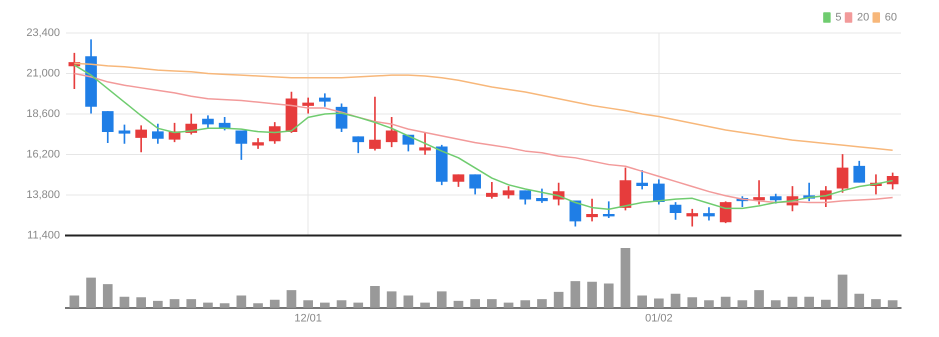 This screenshot has width=939, height=337. What do you see at coordinates (308, 318) in the screenshot?
I see `x-tick-label: 12/01` at bounding box center [308, 318].